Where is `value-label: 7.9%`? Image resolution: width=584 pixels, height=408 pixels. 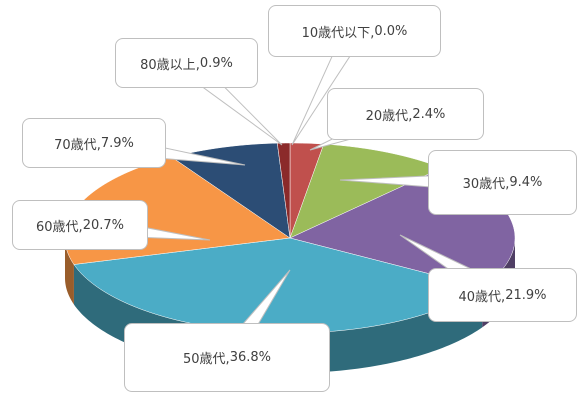 value-label: 7.9% is located at coordinates (117, 143).